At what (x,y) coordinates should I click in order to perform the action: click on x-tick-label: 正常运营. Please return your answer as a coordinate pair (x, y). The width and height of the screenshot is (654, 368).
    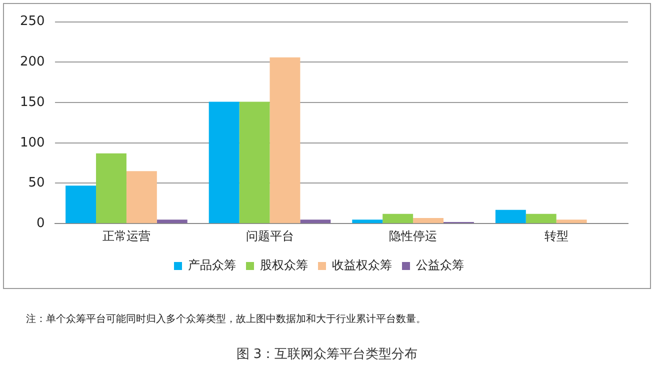
    Looking at the image, I should click on (126, 235).